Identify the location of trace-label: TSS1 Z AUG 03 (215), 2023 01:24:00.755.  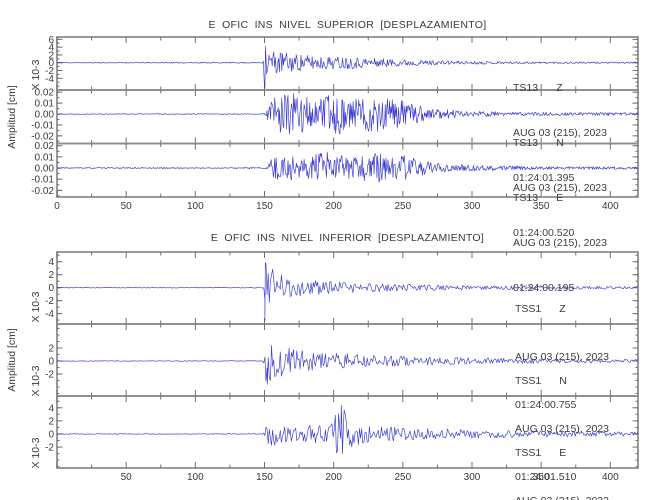
(562, 357).